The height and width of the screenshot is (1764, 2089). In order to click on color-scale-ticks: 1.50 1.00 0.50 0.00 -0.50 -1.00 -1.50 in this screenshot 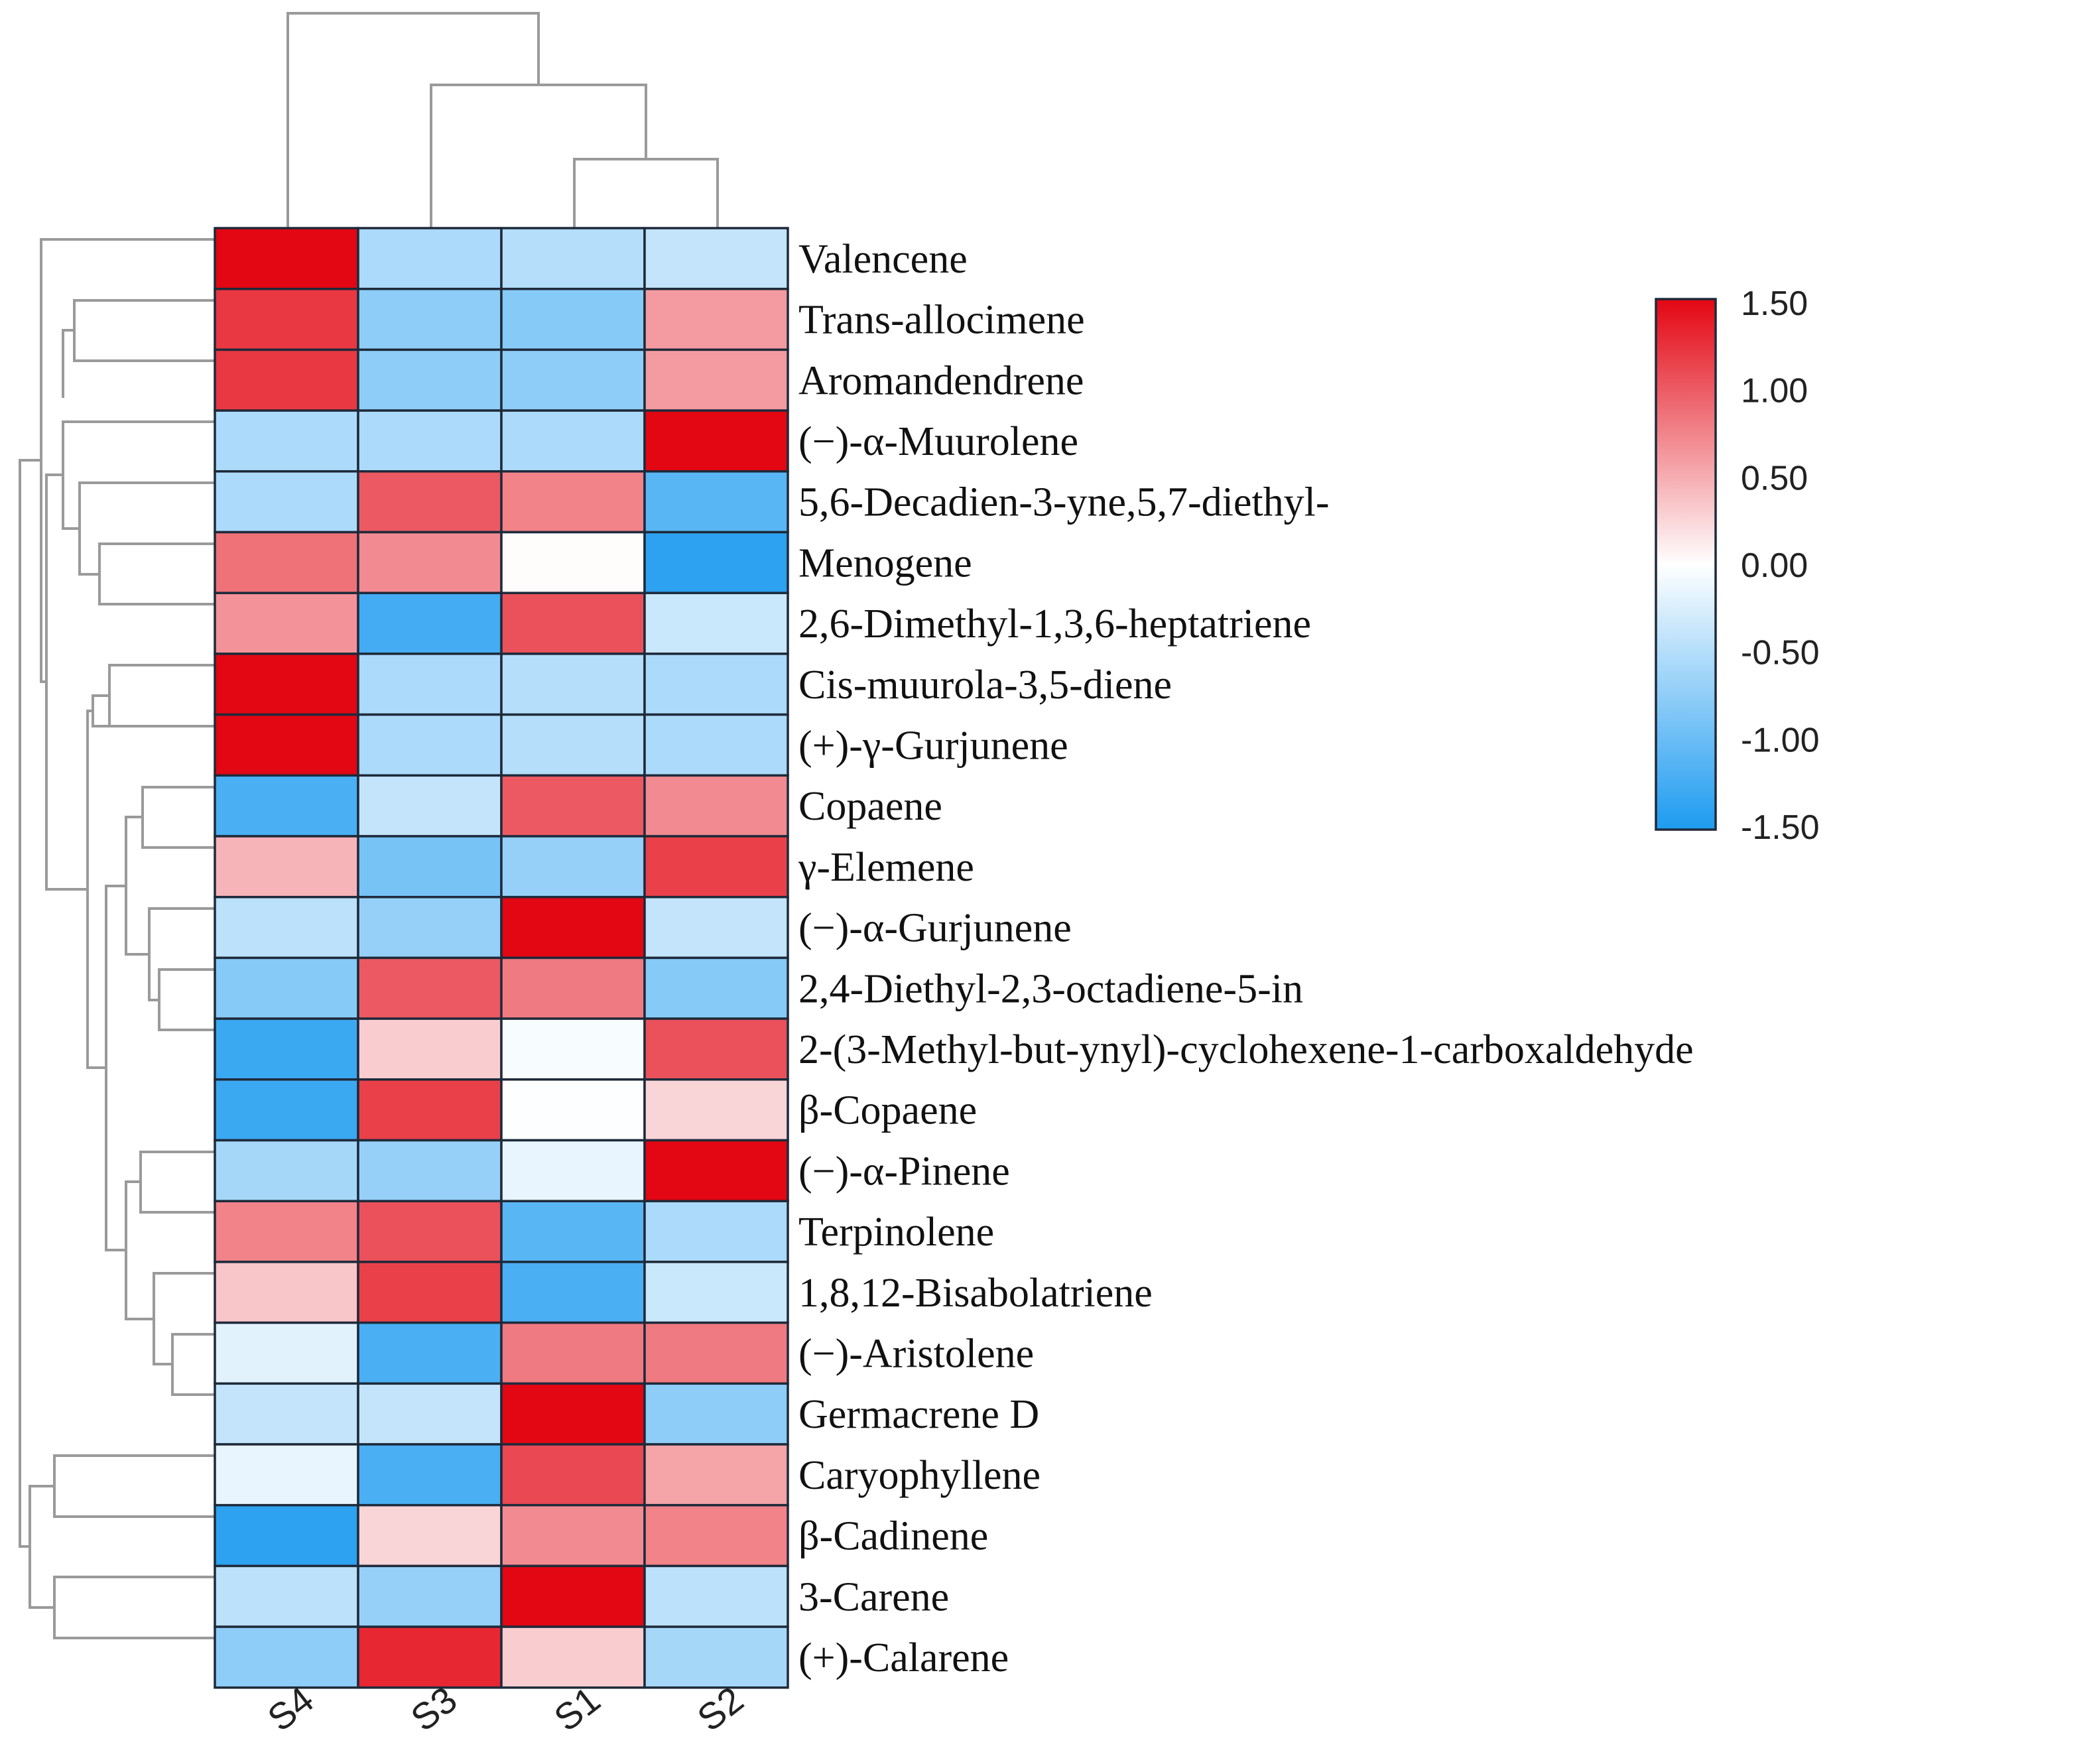, I will do `click(1781, 565)`.